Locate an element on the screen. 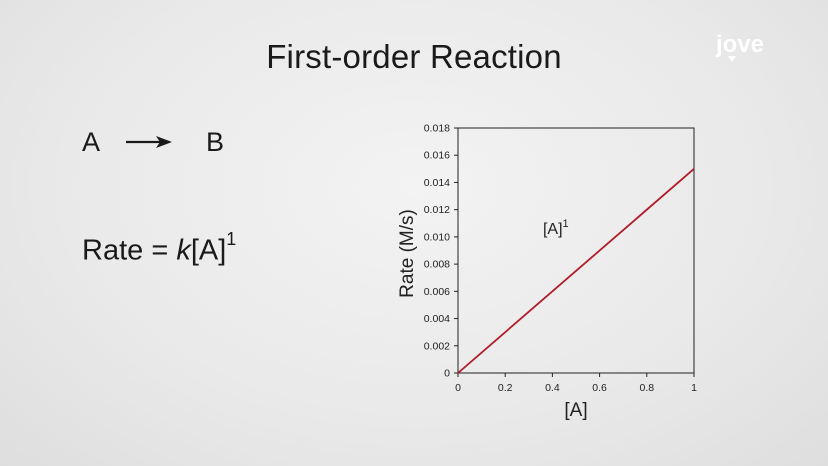  y-axis-label: Rate (M/s) is located at coordinates (407, 253).